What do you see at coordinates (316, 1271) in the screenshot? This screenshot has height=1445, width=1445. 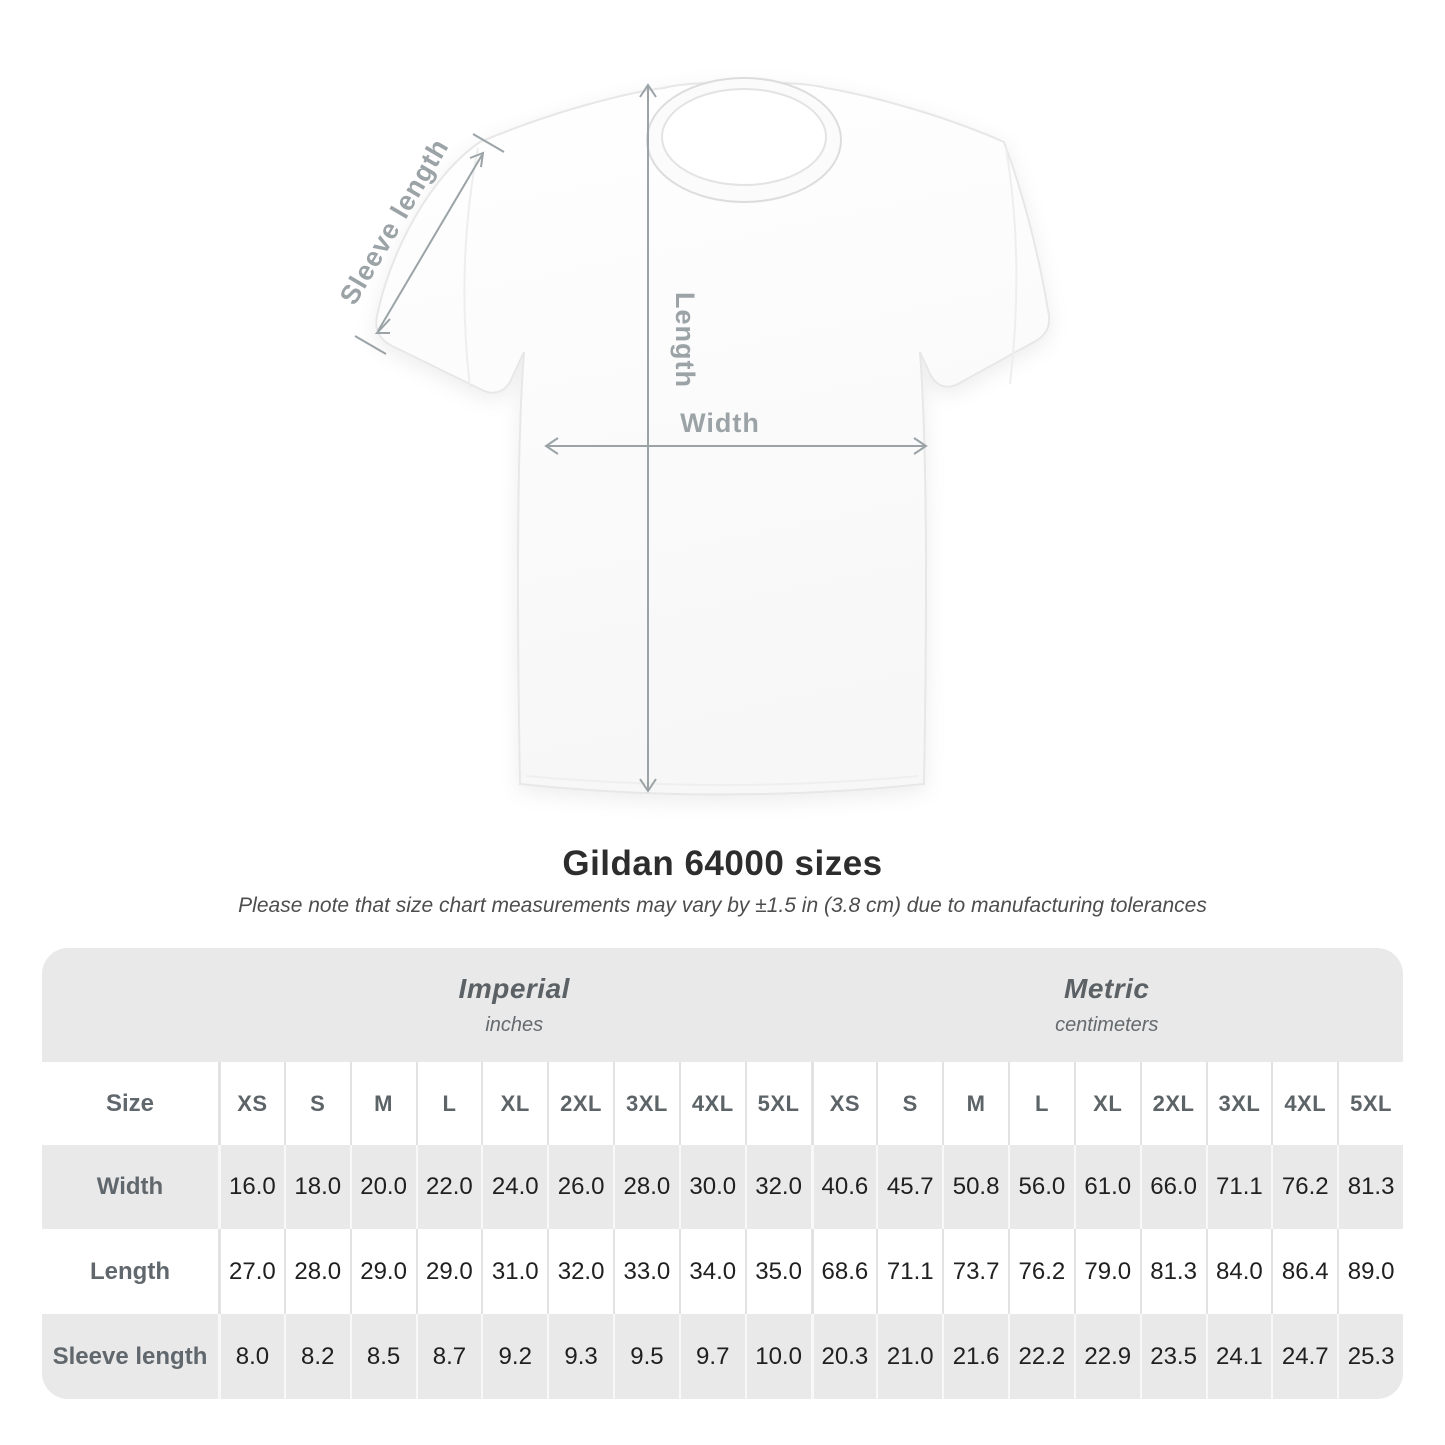 I see `length-imperial-s: 28.0` at bounding box center [316, 1271].